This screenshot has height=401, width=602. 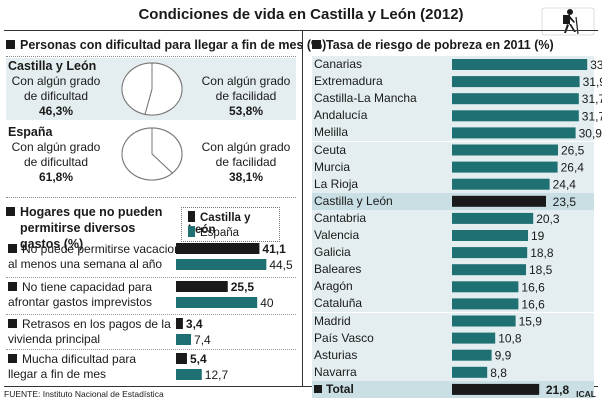 I want to click on cyl-right-text: Con algún grado de facilidad, so click(x=246, y=88).